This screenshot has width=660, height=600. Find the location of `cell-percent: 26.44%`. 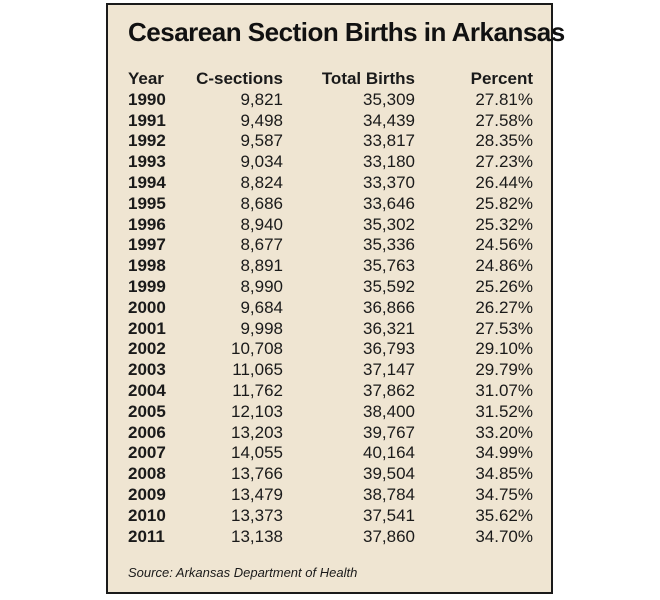

cell-percent: 26.44% is located at coordinates (504, 182).